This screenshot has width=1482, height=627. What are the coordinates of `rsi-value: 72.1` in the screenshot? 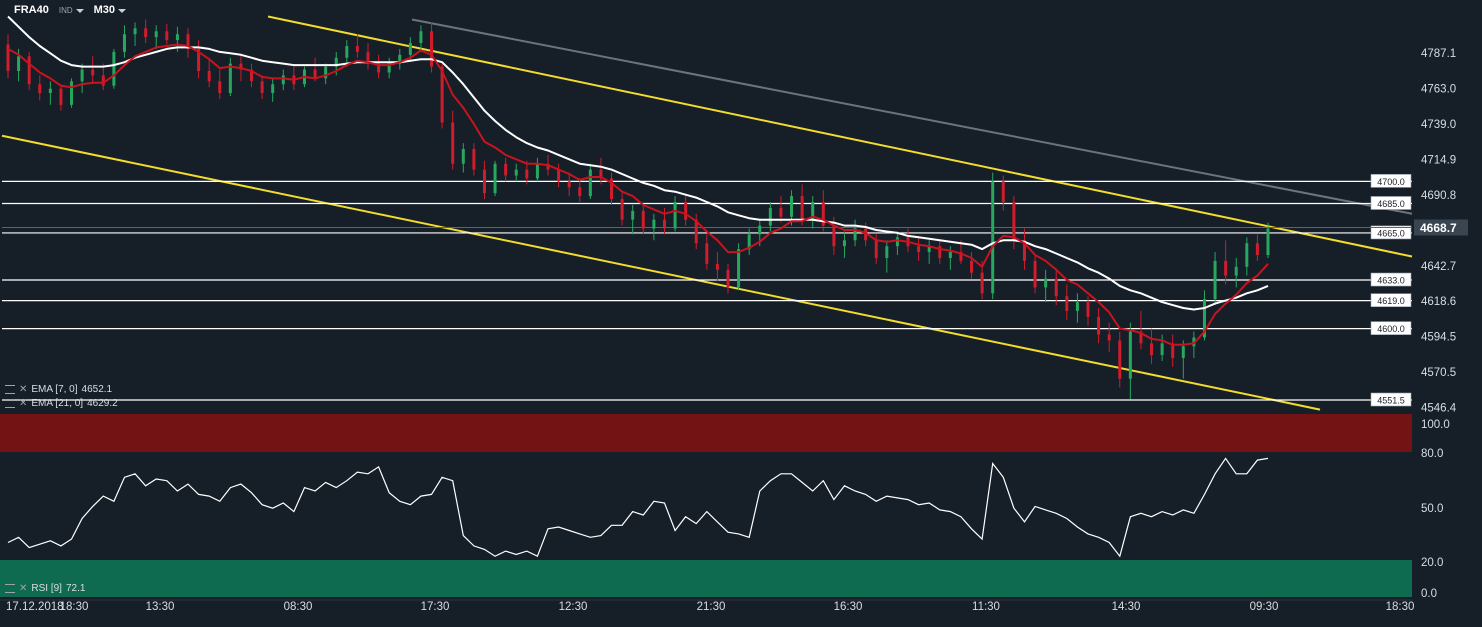 It's located at (75, 588).